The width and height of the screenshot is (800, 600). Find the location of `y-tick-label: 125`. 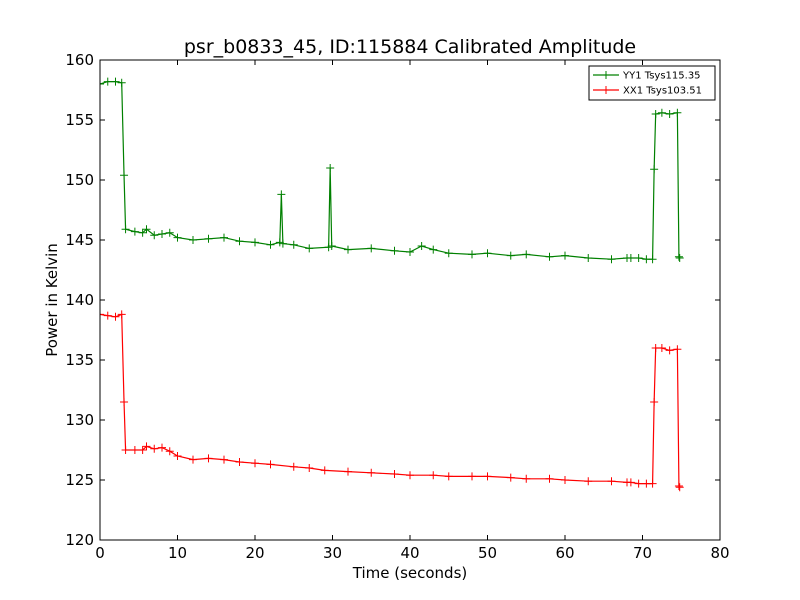

y-tick-label: 125 is located at coordinates (79, 480).